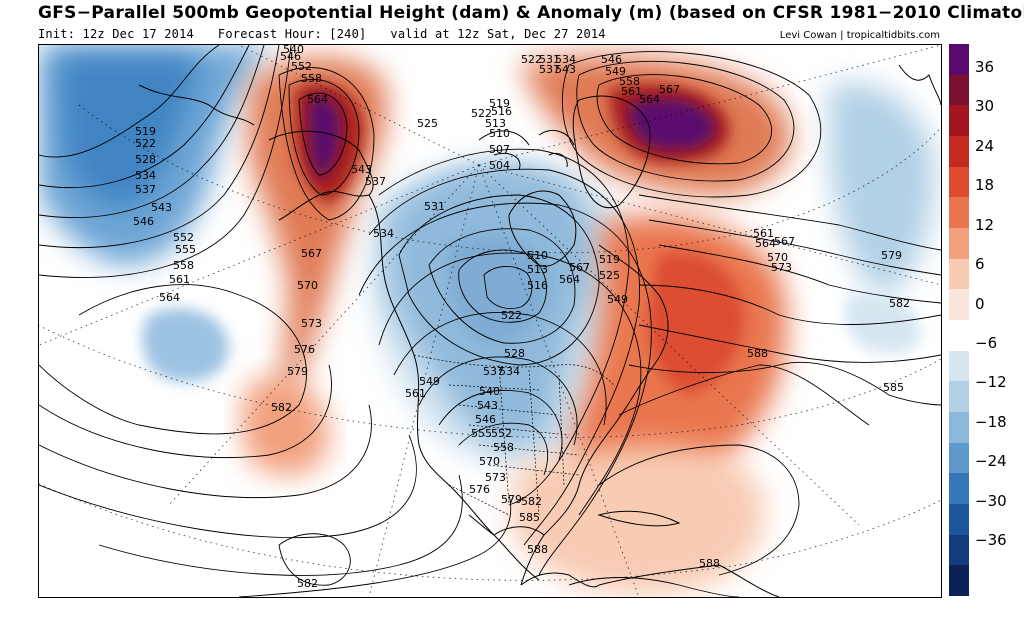 This screenshot has height=622, width=1024. I want to click on contour-label: 525, so click(609, 275).